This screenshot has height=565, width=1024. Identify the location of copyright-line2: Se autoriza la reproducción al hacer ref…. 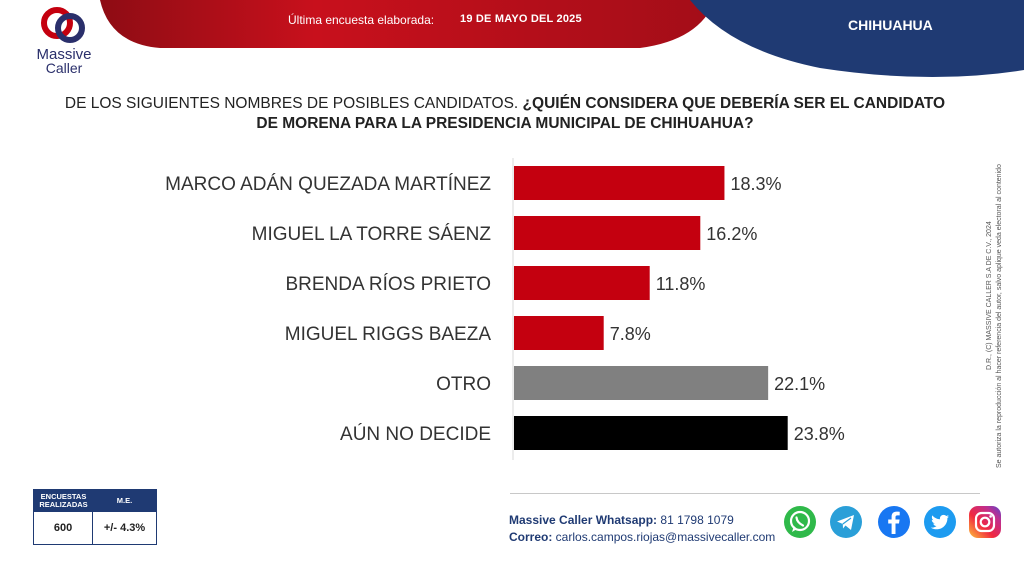
(999, 316).